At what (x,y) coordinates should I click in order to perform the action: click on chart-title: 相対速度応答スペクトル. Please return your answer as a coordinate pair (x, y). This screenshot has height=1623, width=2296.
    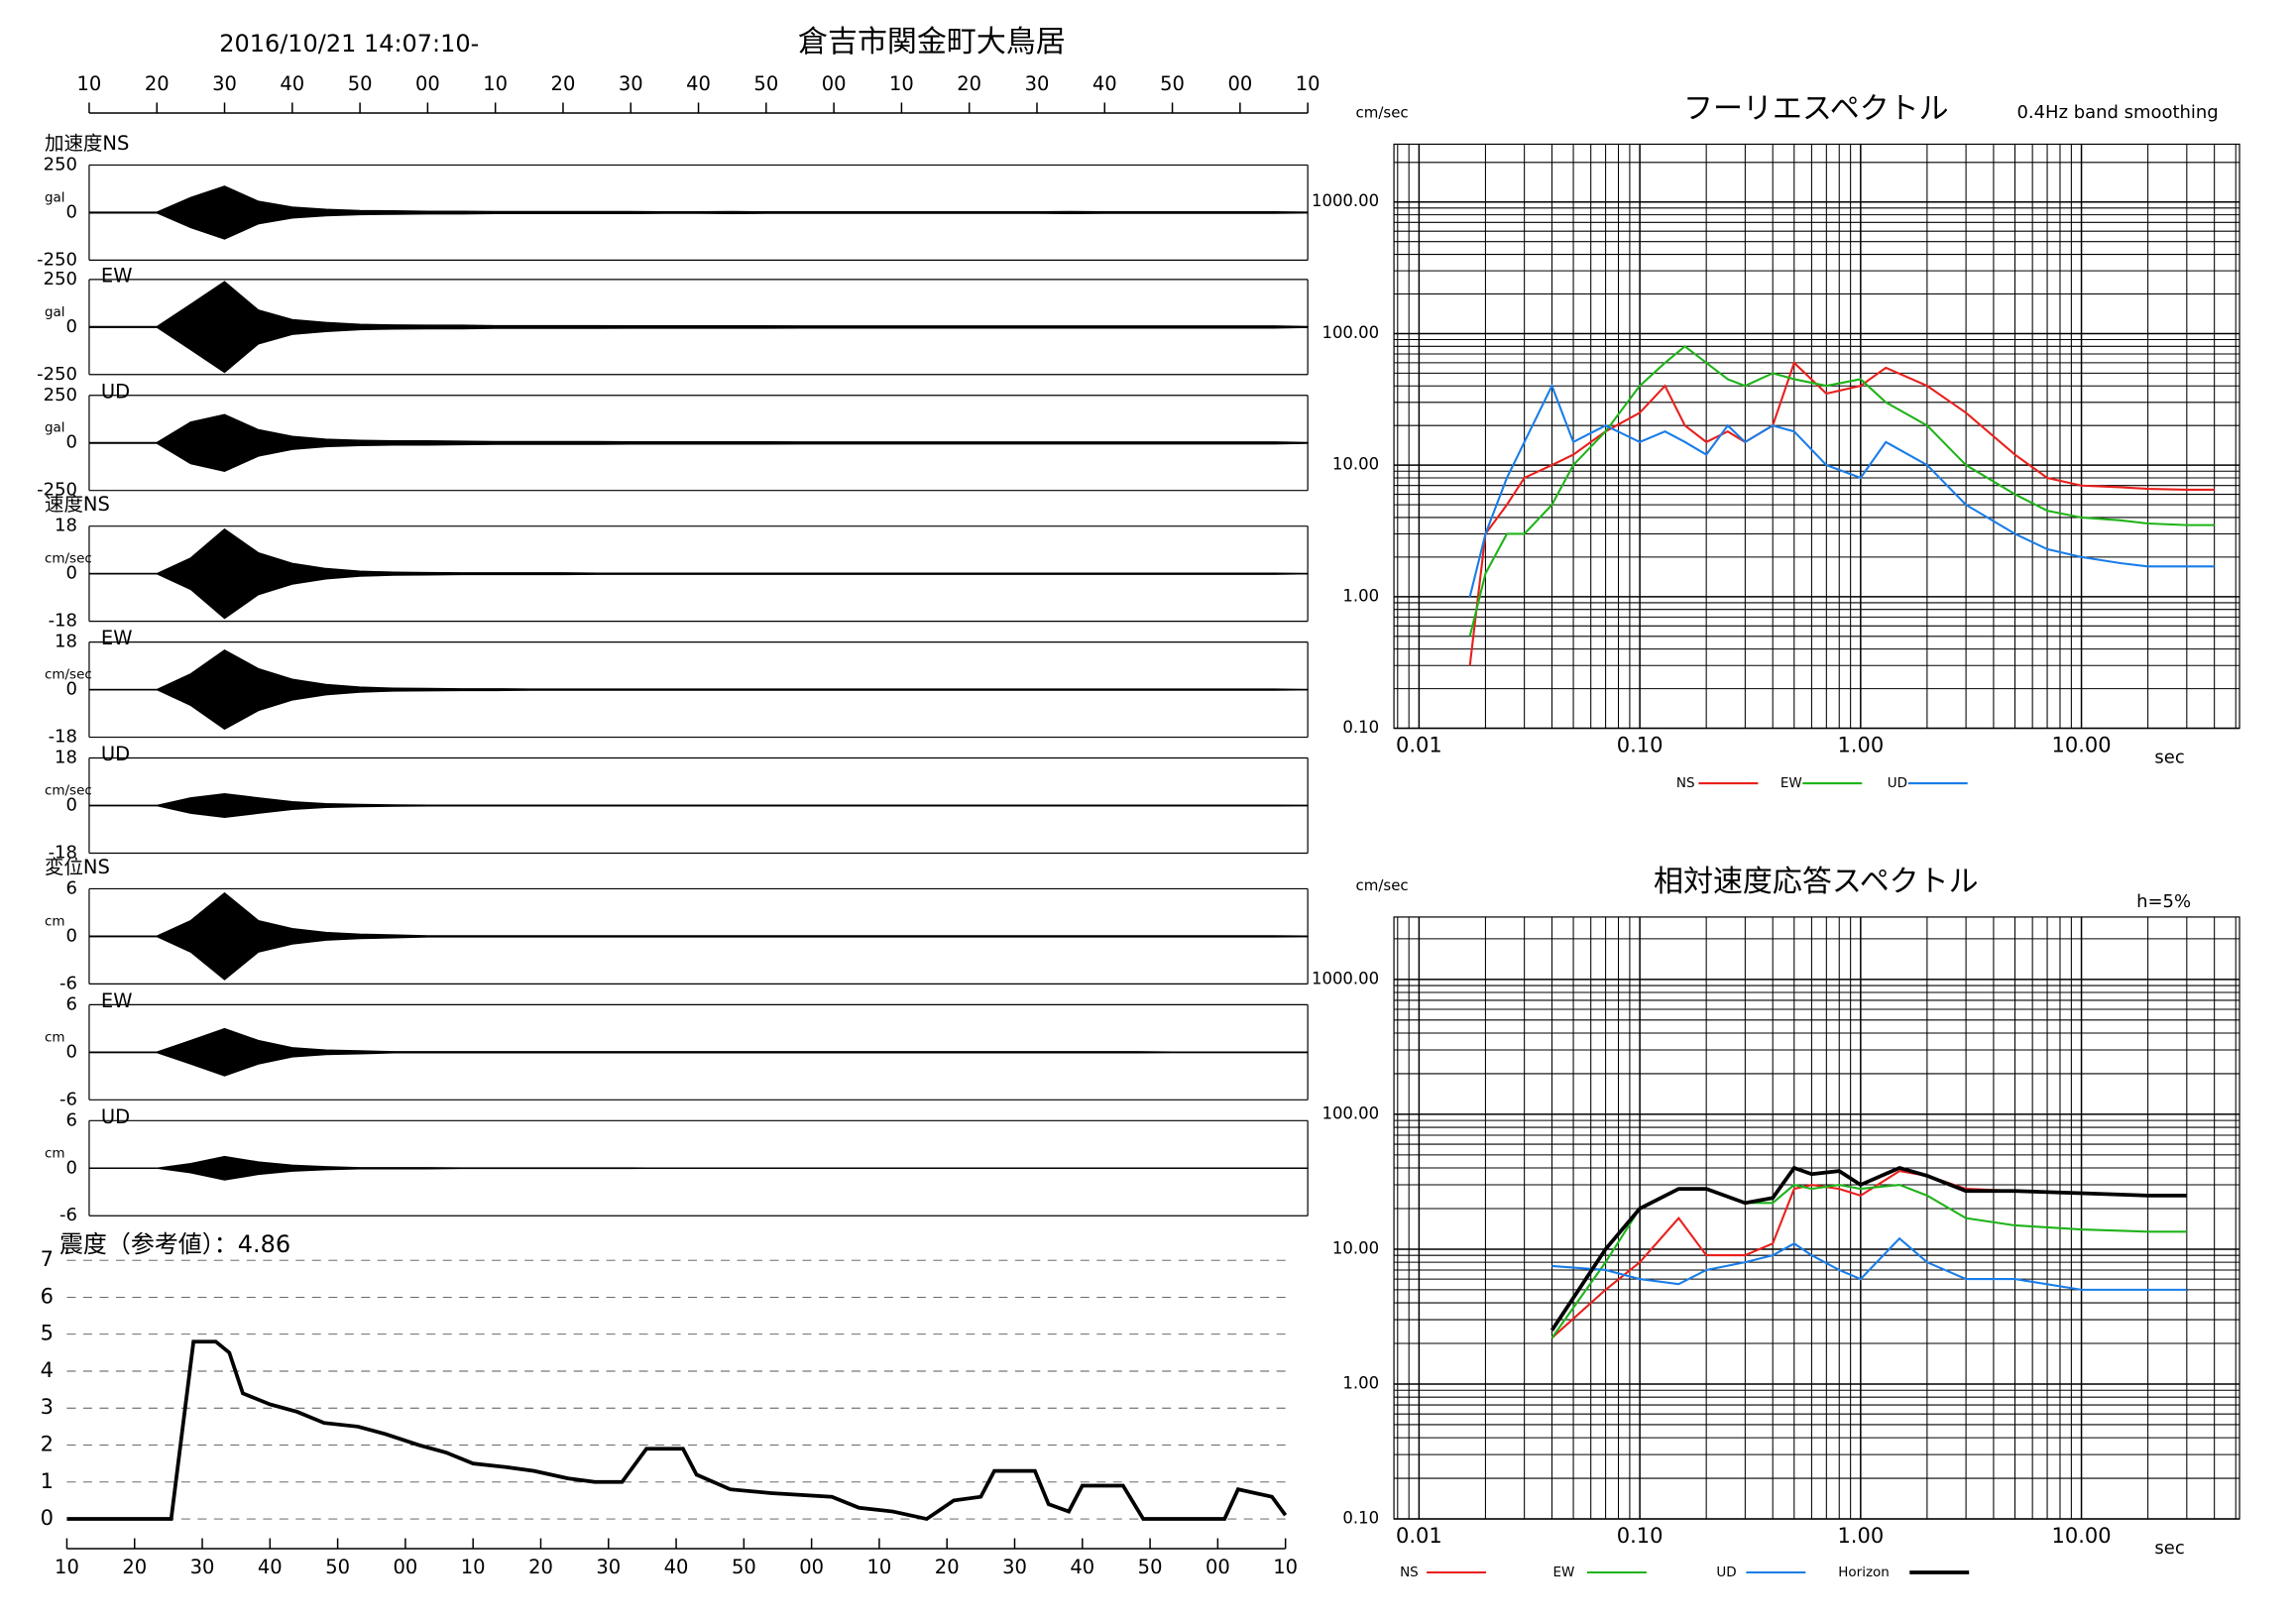
    Looking at the image, I should click on (1817, 882).